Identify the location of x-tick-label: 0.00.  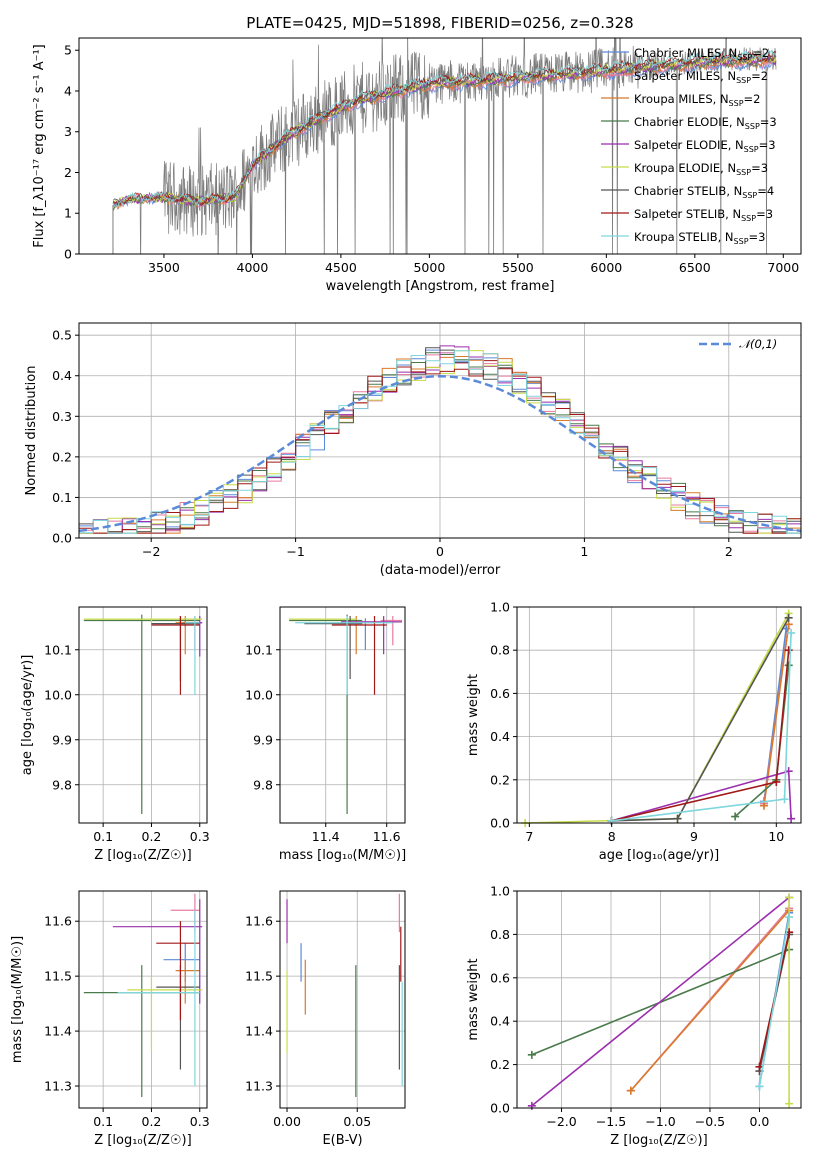
(287, 1121).